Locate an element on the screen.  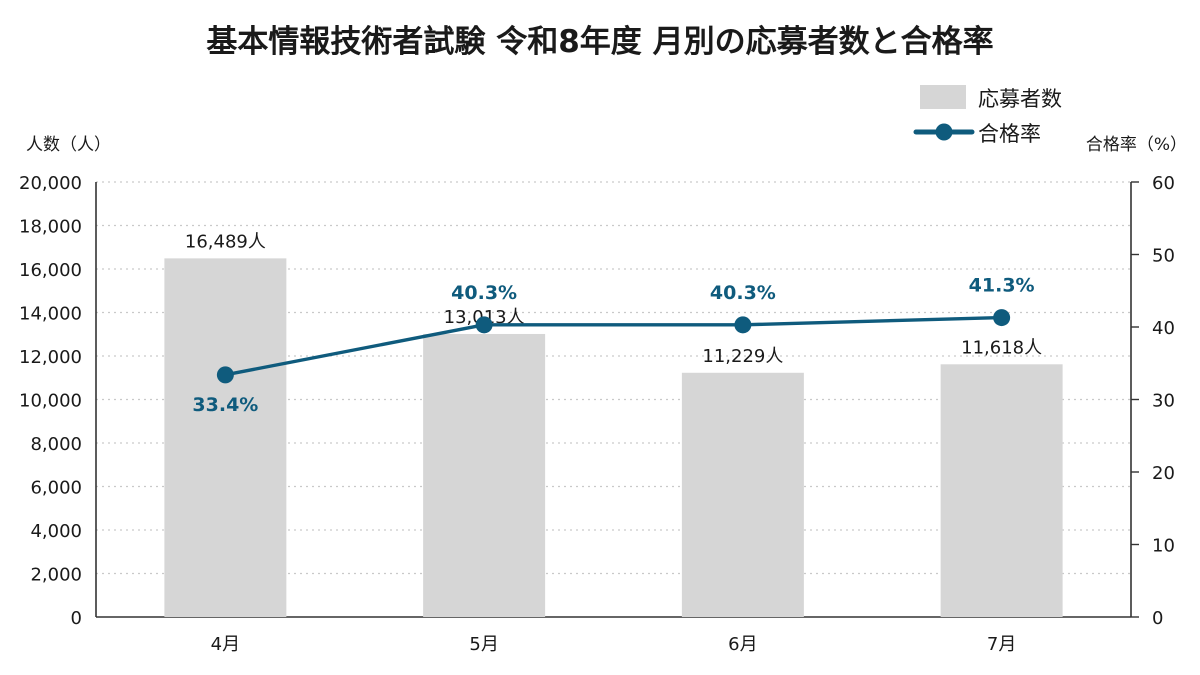
right-tick-label: 10 is located at coordinates (1163, 546).